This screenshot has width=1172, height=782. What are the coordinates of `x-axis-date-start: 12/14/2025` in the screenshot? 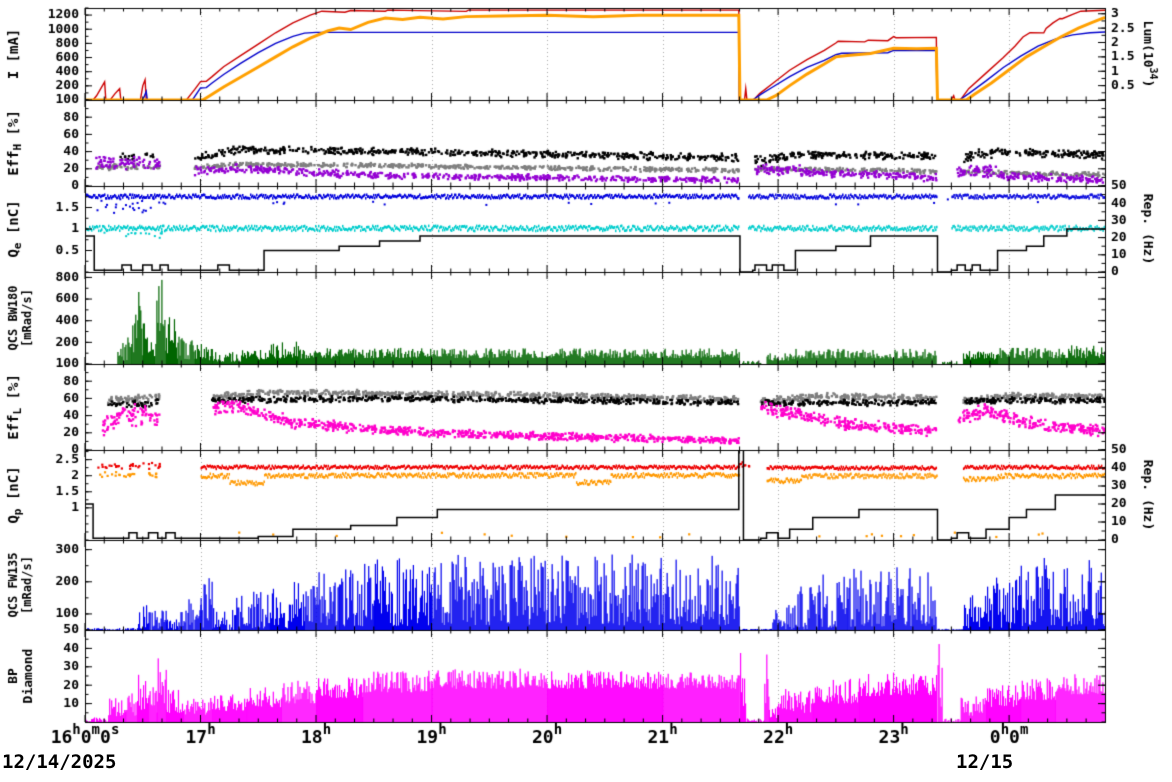 It's located at (59, 762).